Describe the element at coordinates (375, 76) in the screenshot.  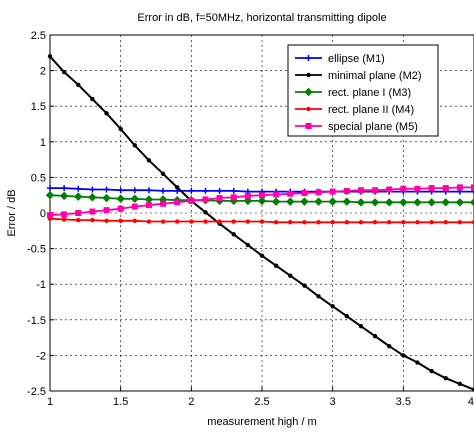
I see `legend-label: minimal plane (M2)` at that location.